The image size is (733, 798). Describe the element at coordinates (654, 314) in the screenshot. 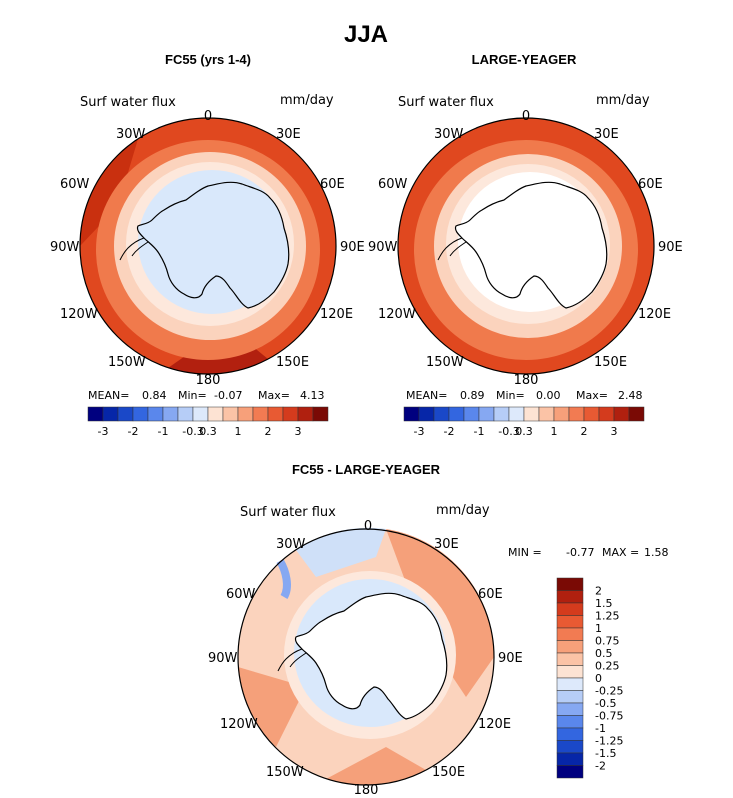

I see `panel2-lon-120e: 120E` at that location.